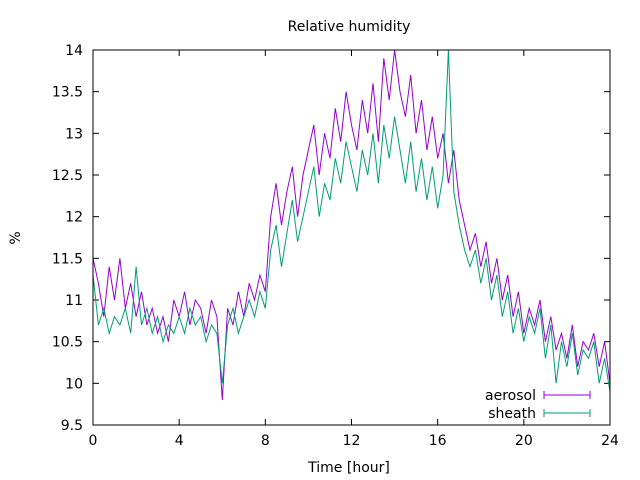  I want to click on y-tick-label: 10, so click(74, 384).